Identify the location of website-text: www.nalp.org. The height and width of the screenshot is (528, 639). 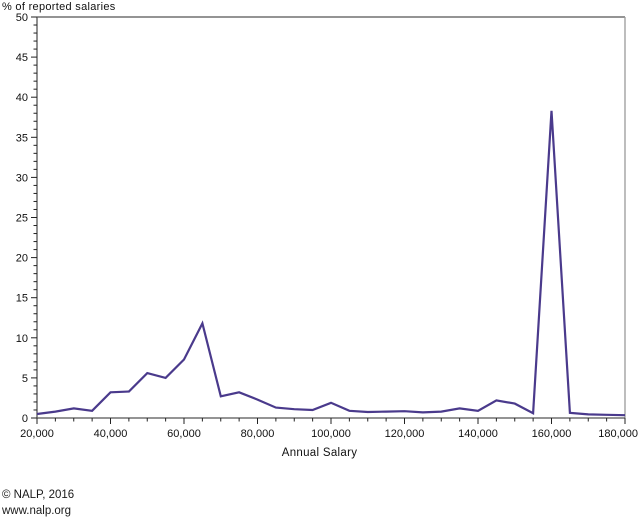
(37, 511).